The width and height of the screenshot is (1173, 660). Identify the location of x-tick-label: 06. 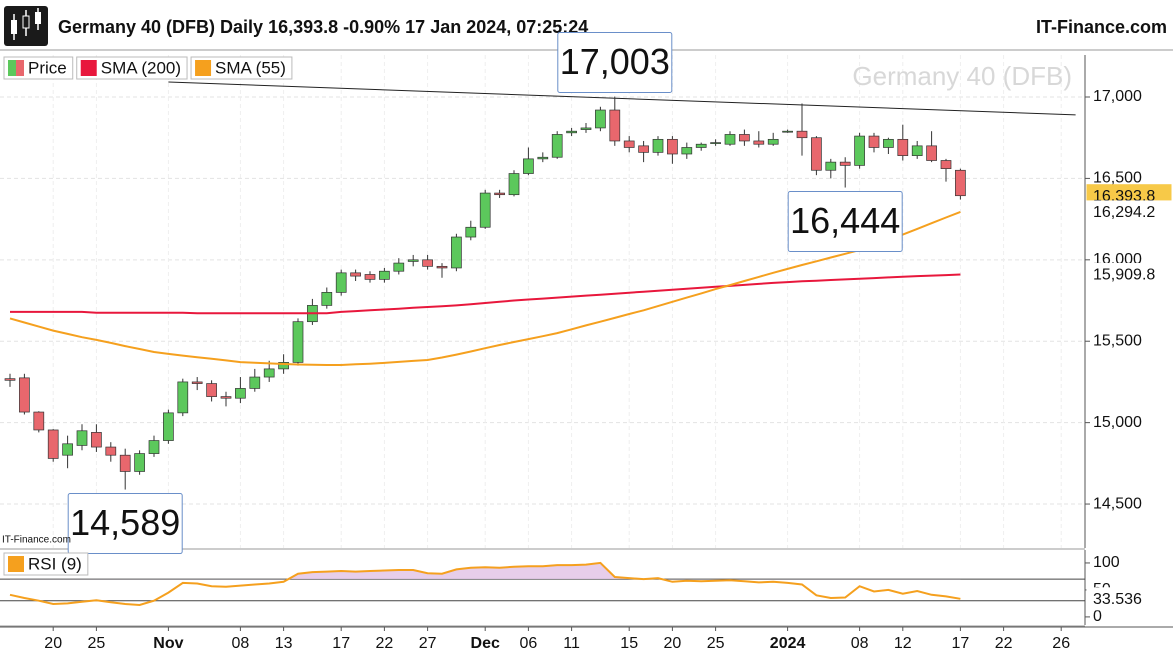
(529, 643).